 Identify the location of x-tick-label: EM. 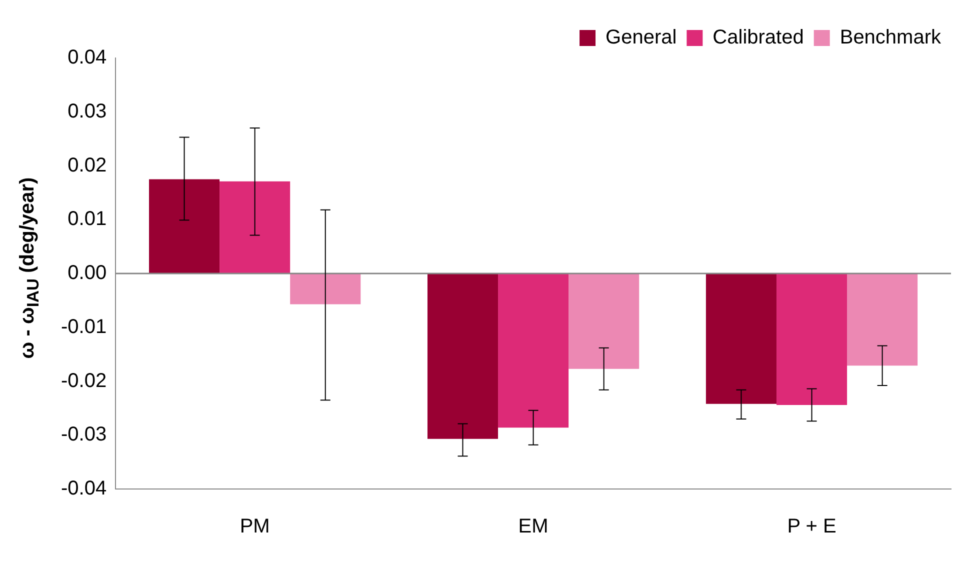
(533, 527).